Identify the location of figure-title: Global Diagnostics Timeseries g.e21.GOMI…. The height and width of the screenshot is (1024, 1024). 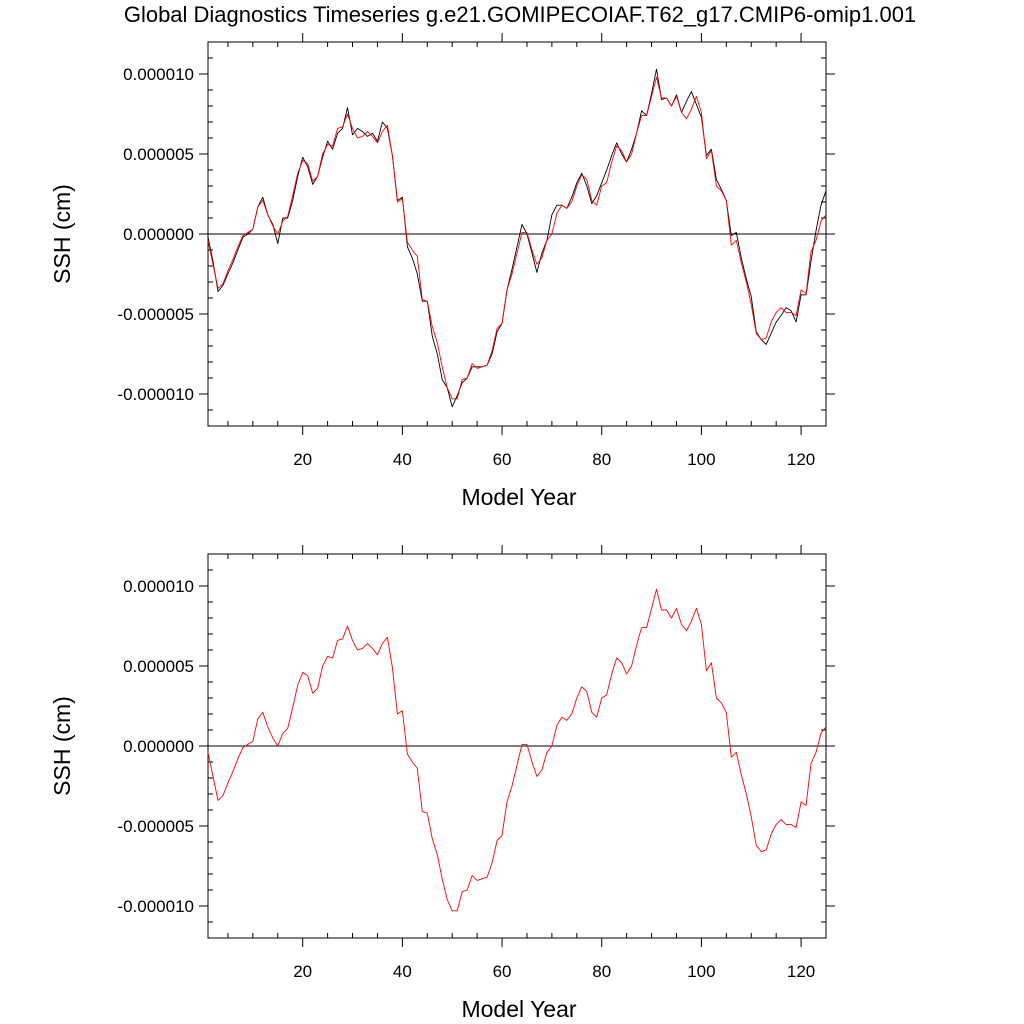
(520, 14).